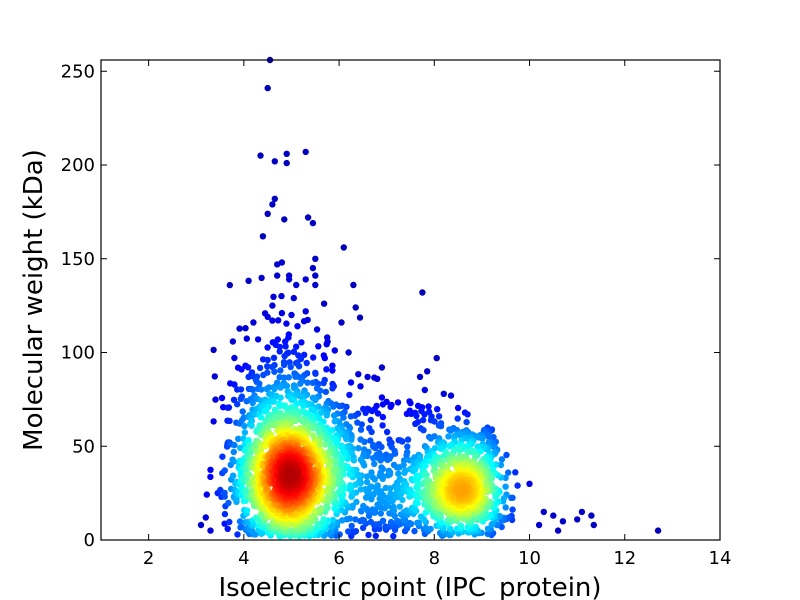  I want to click on y-tick-label: 50, so click(83, 446).